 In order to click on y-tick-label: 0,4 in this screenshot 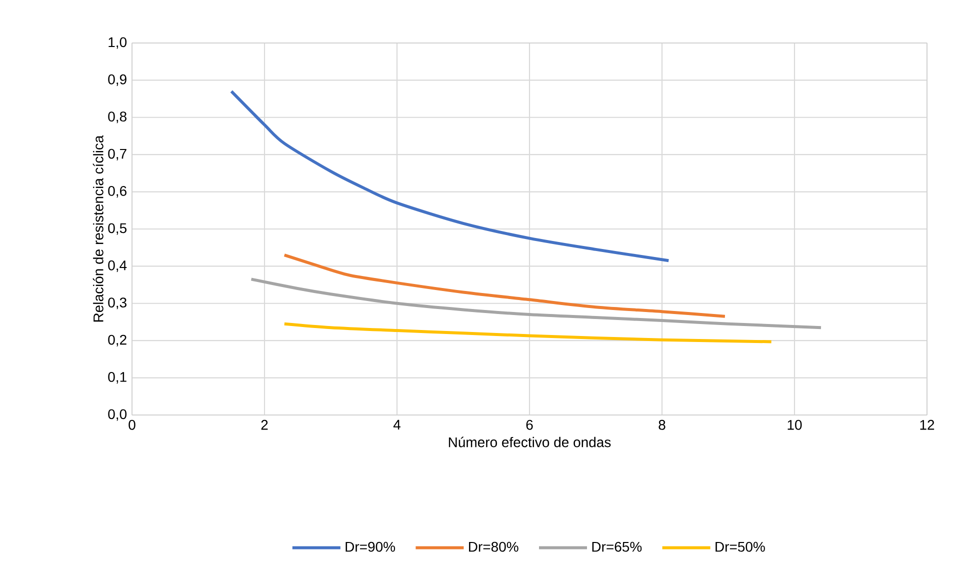, I will do `click(117, 266)`.